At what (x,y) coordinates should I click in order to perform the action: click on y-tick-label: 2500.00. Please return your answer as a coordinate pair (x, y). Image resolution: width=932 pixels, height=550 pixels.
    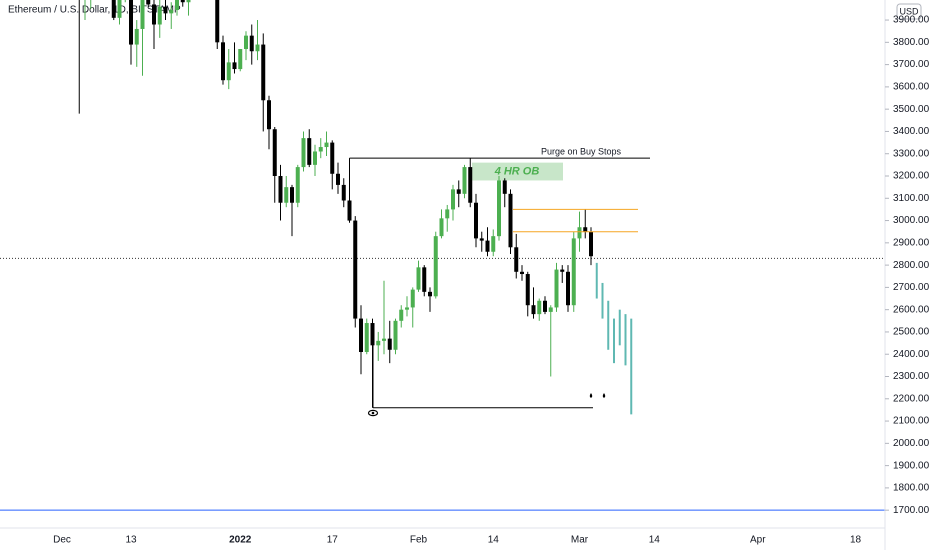
    Looking at the image, I should click on (911, 332).